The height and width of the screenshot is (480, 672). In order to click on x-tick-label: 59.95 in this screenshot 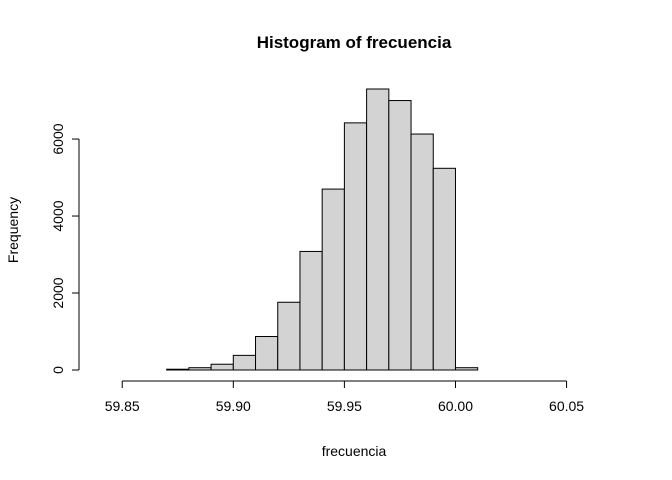, I will do `click(344, 406)`.